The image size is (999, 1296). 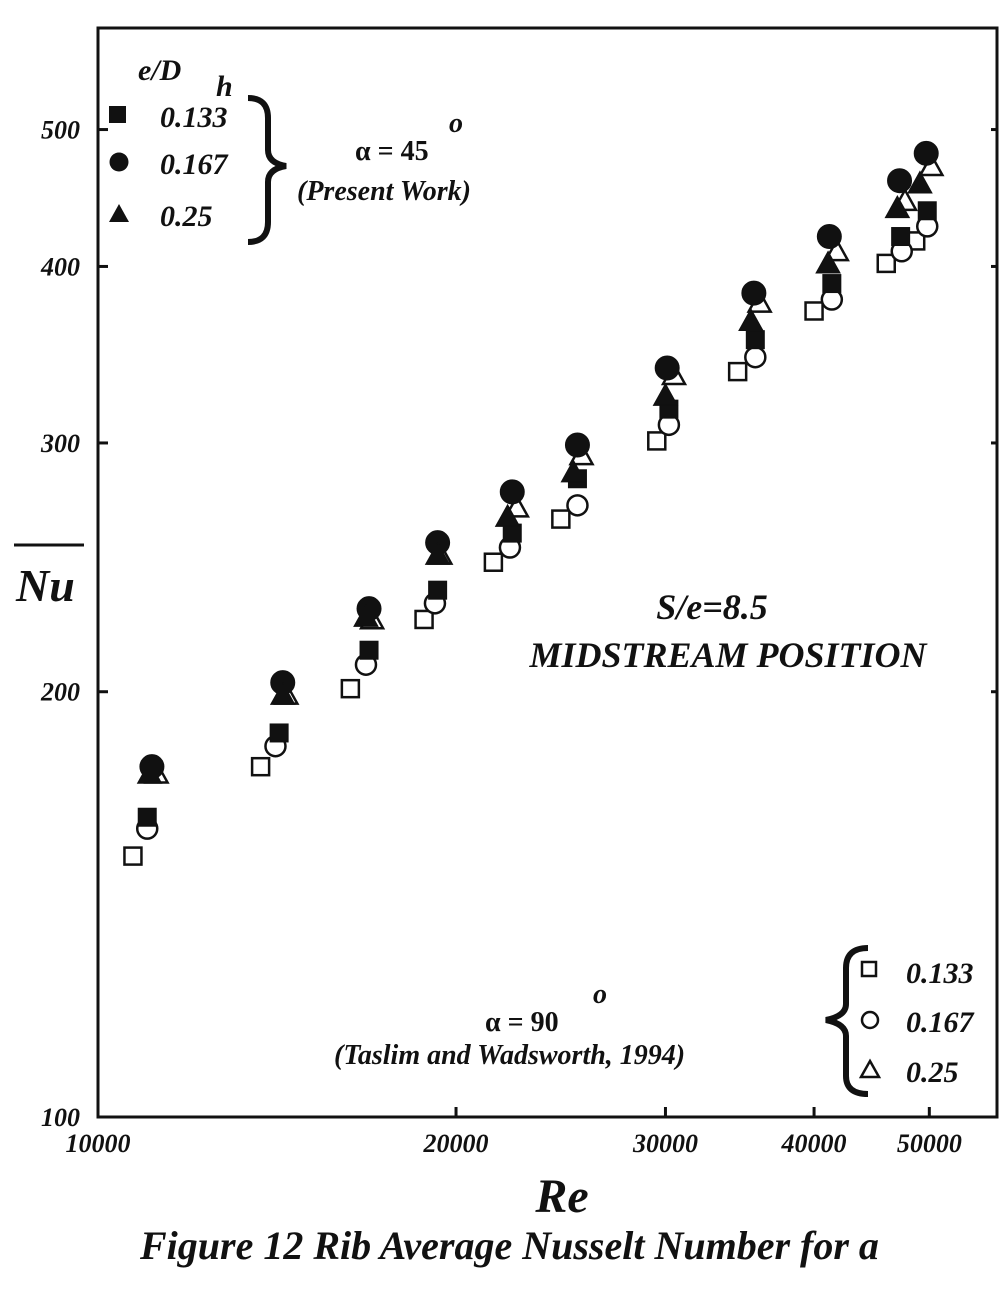 What do you see at coordinates (45, 585) in the screenshot?
I see `y-axis-label-text: Nu` at bounding box center [45, 585].